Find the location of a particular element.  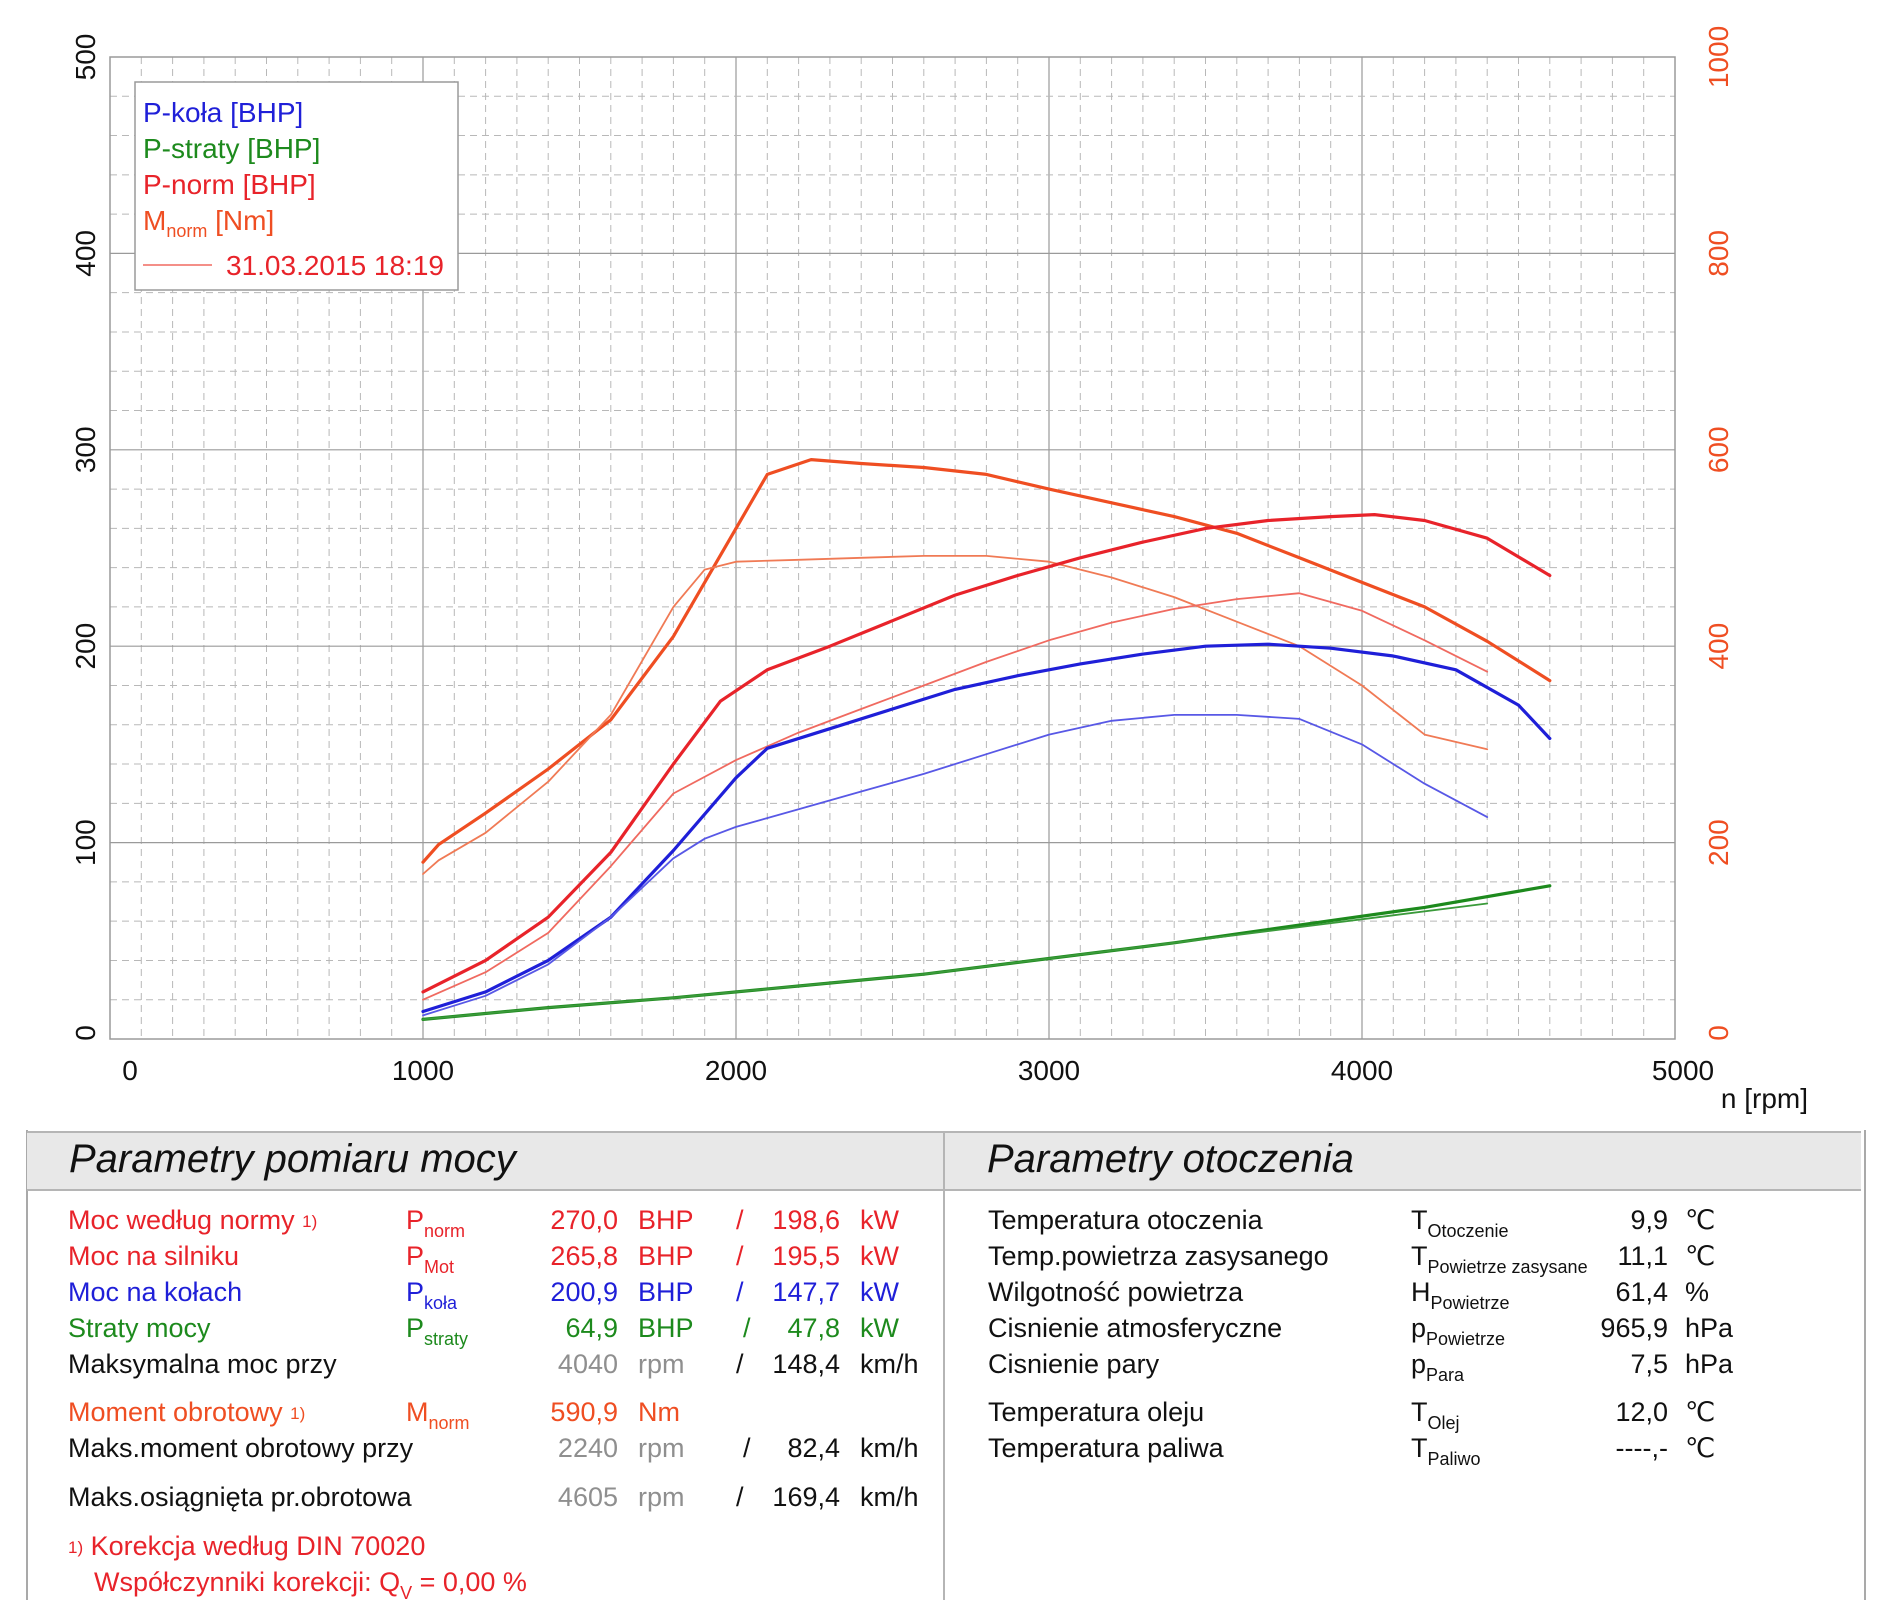

row-straty-v2: 47,8 is located at coordinates (813, 1328).